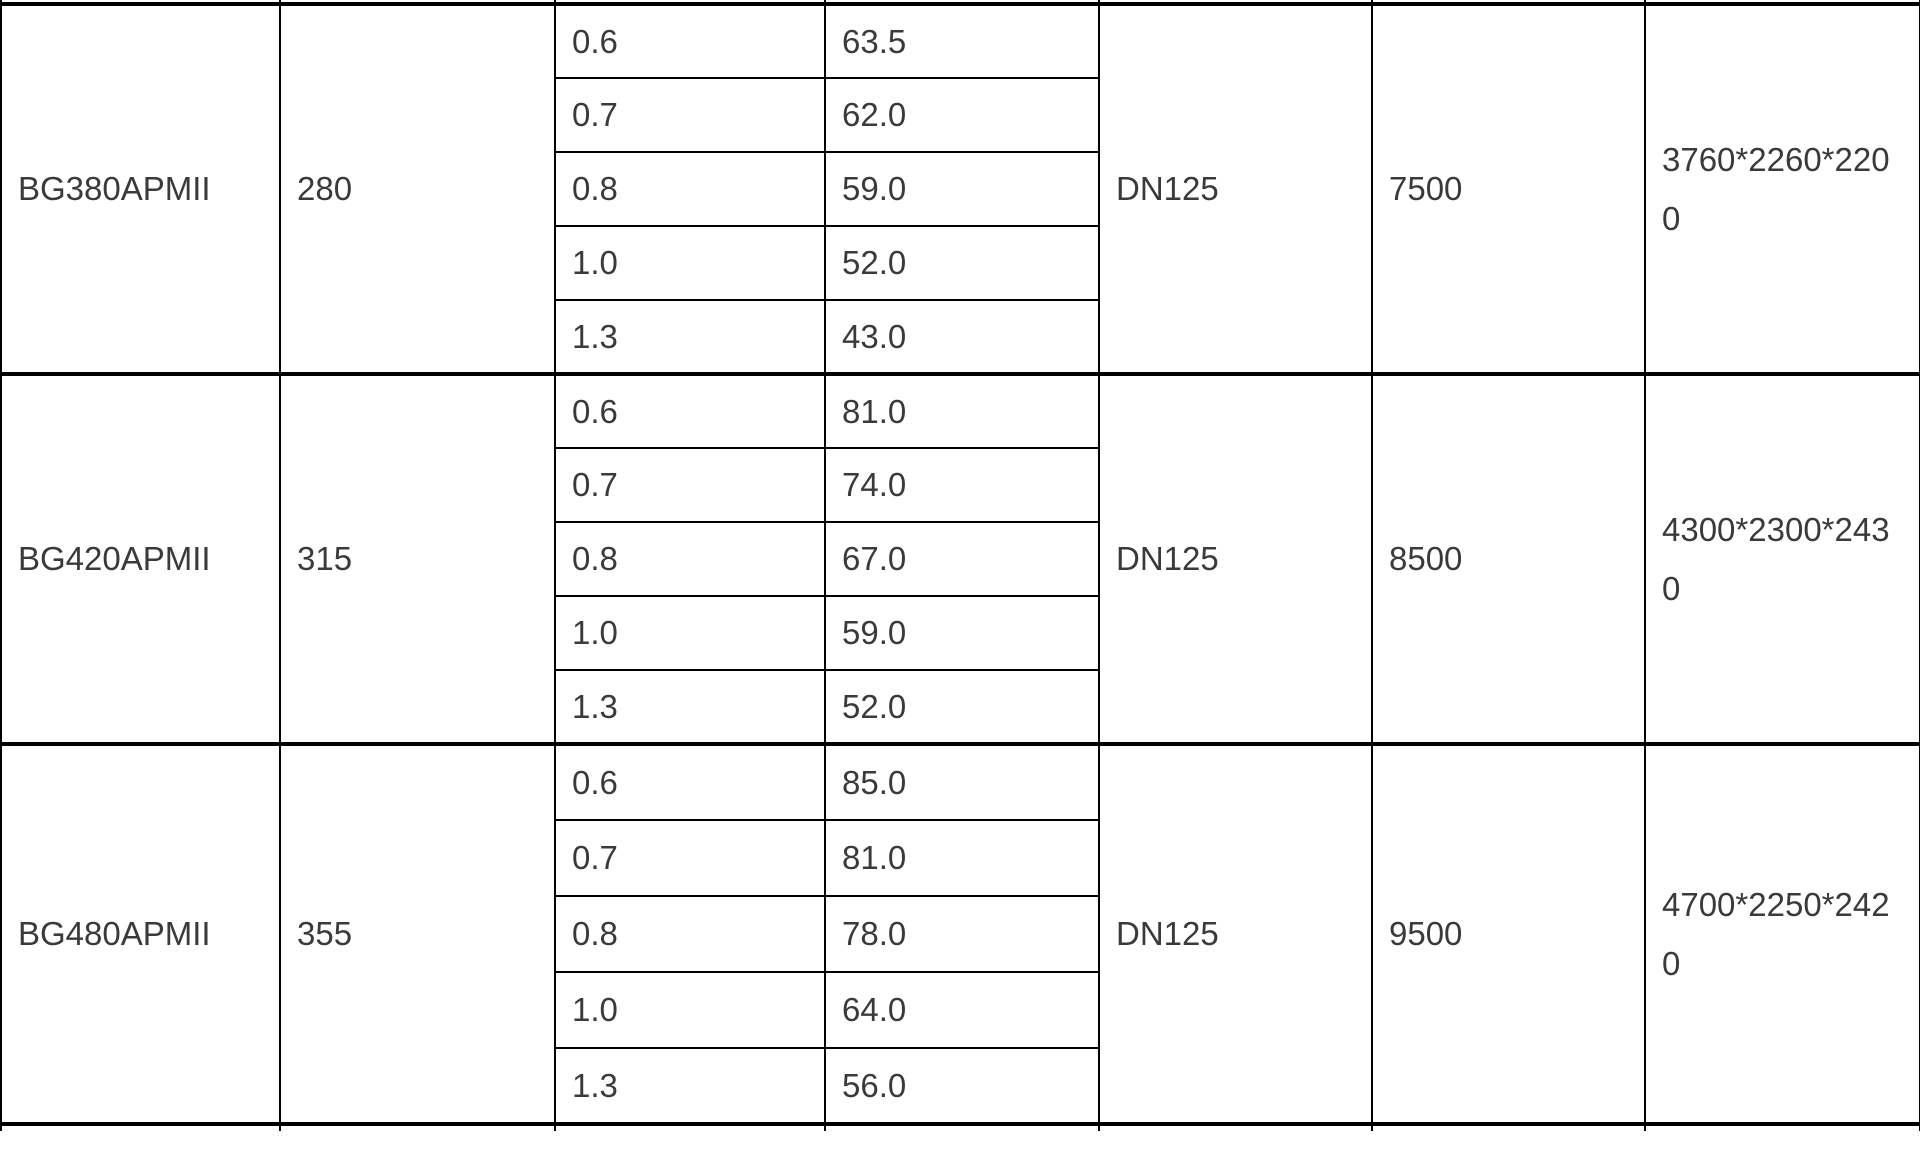 Image resolution: width=1920 pixels, height=1169 pixels. What do you see at coordinates (1782, 188) in the screenshot?
I see `dimensions-cell: 3760*2260*2200` at bounding box center [1782, 188].